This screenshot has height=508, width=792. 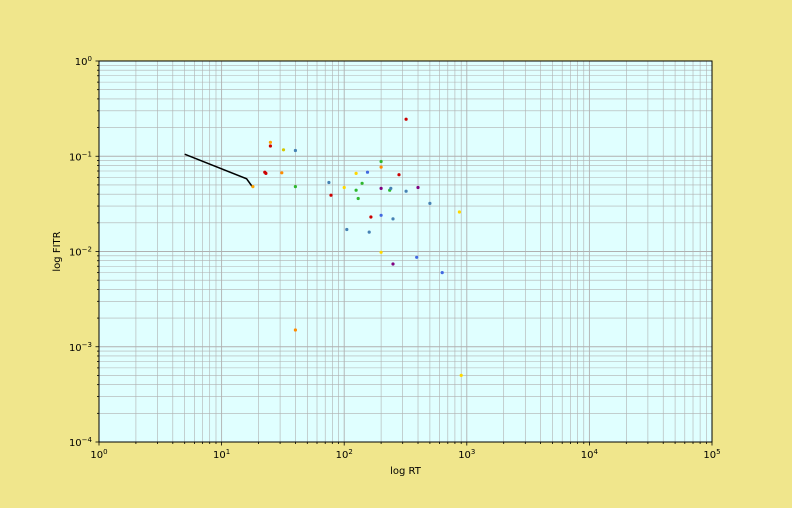 I want to click on y-axis-label: log FITR, so click(x=57, y=251).